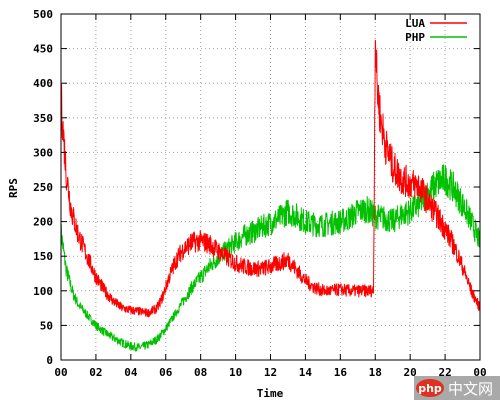 Image resolution: width=500 pixels, height=400 pixels. What do you see at coordinates (436, 30) in the screenshot?
I see `legend: LUA PHP` at bounding box center [436, 30].